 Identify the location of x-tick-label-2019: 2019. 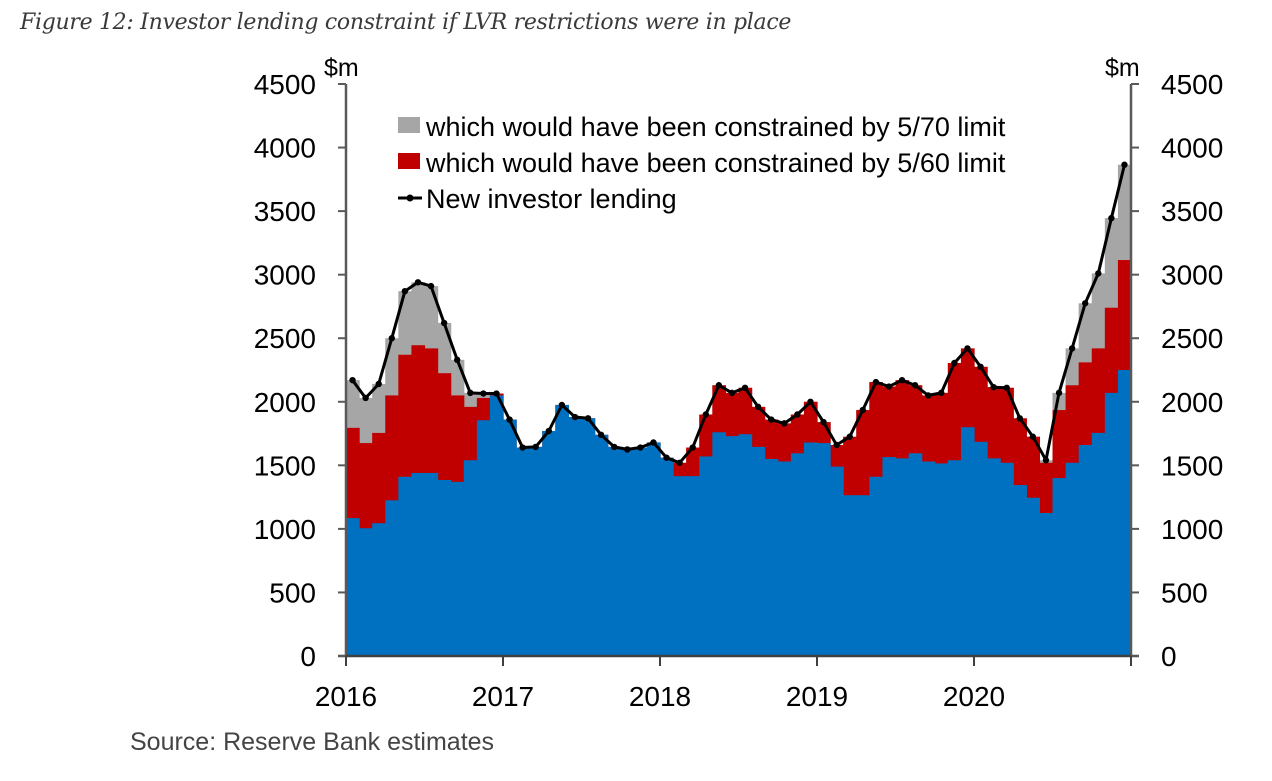
(817, 696).